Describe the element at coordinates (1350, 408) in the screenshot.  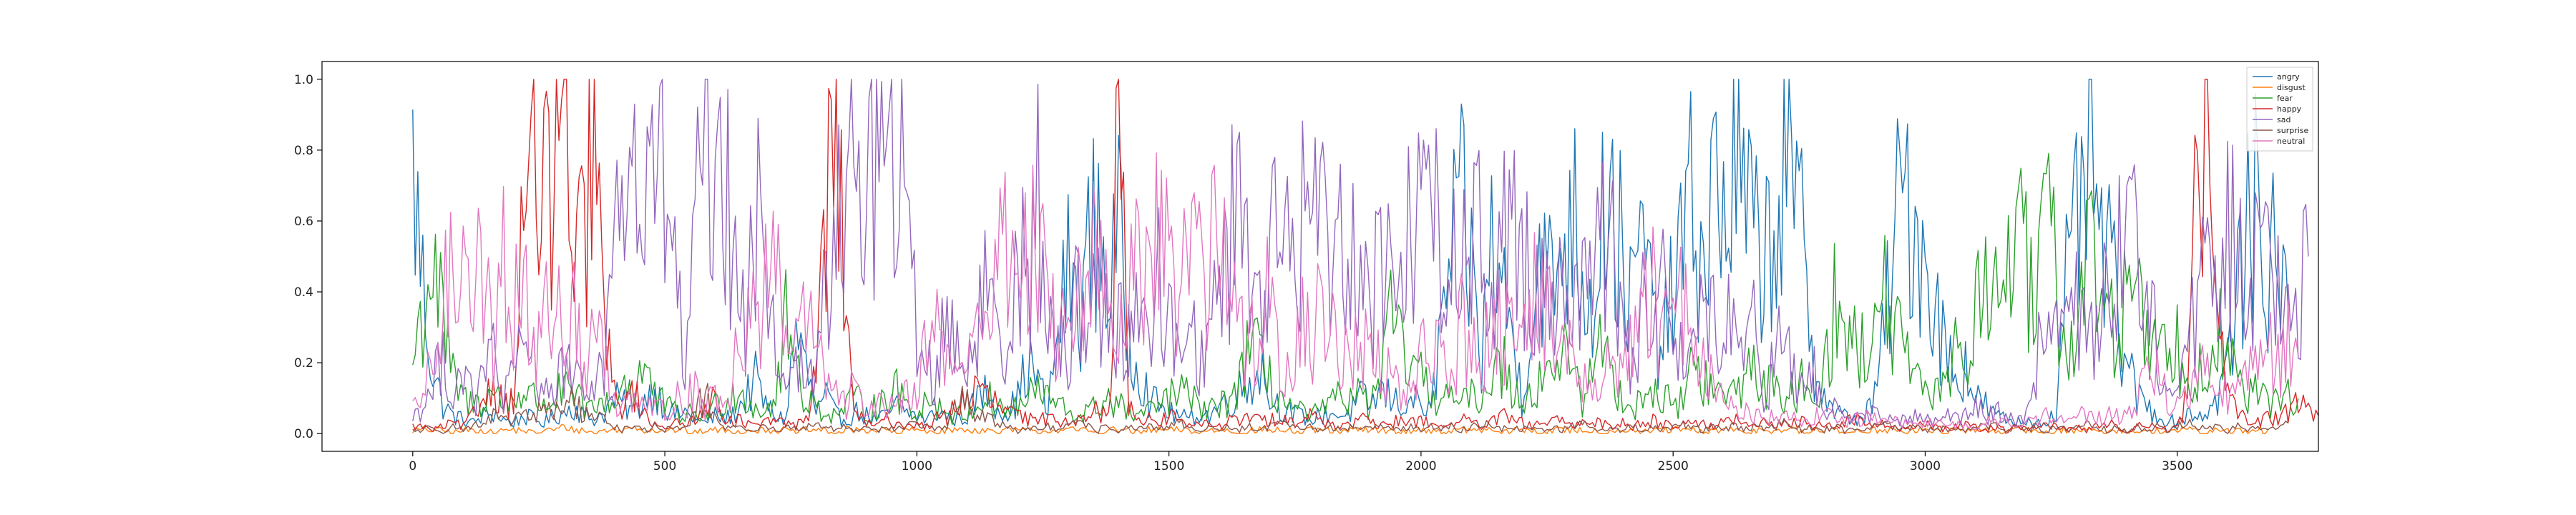
I see `series-line-surprise` at that location.